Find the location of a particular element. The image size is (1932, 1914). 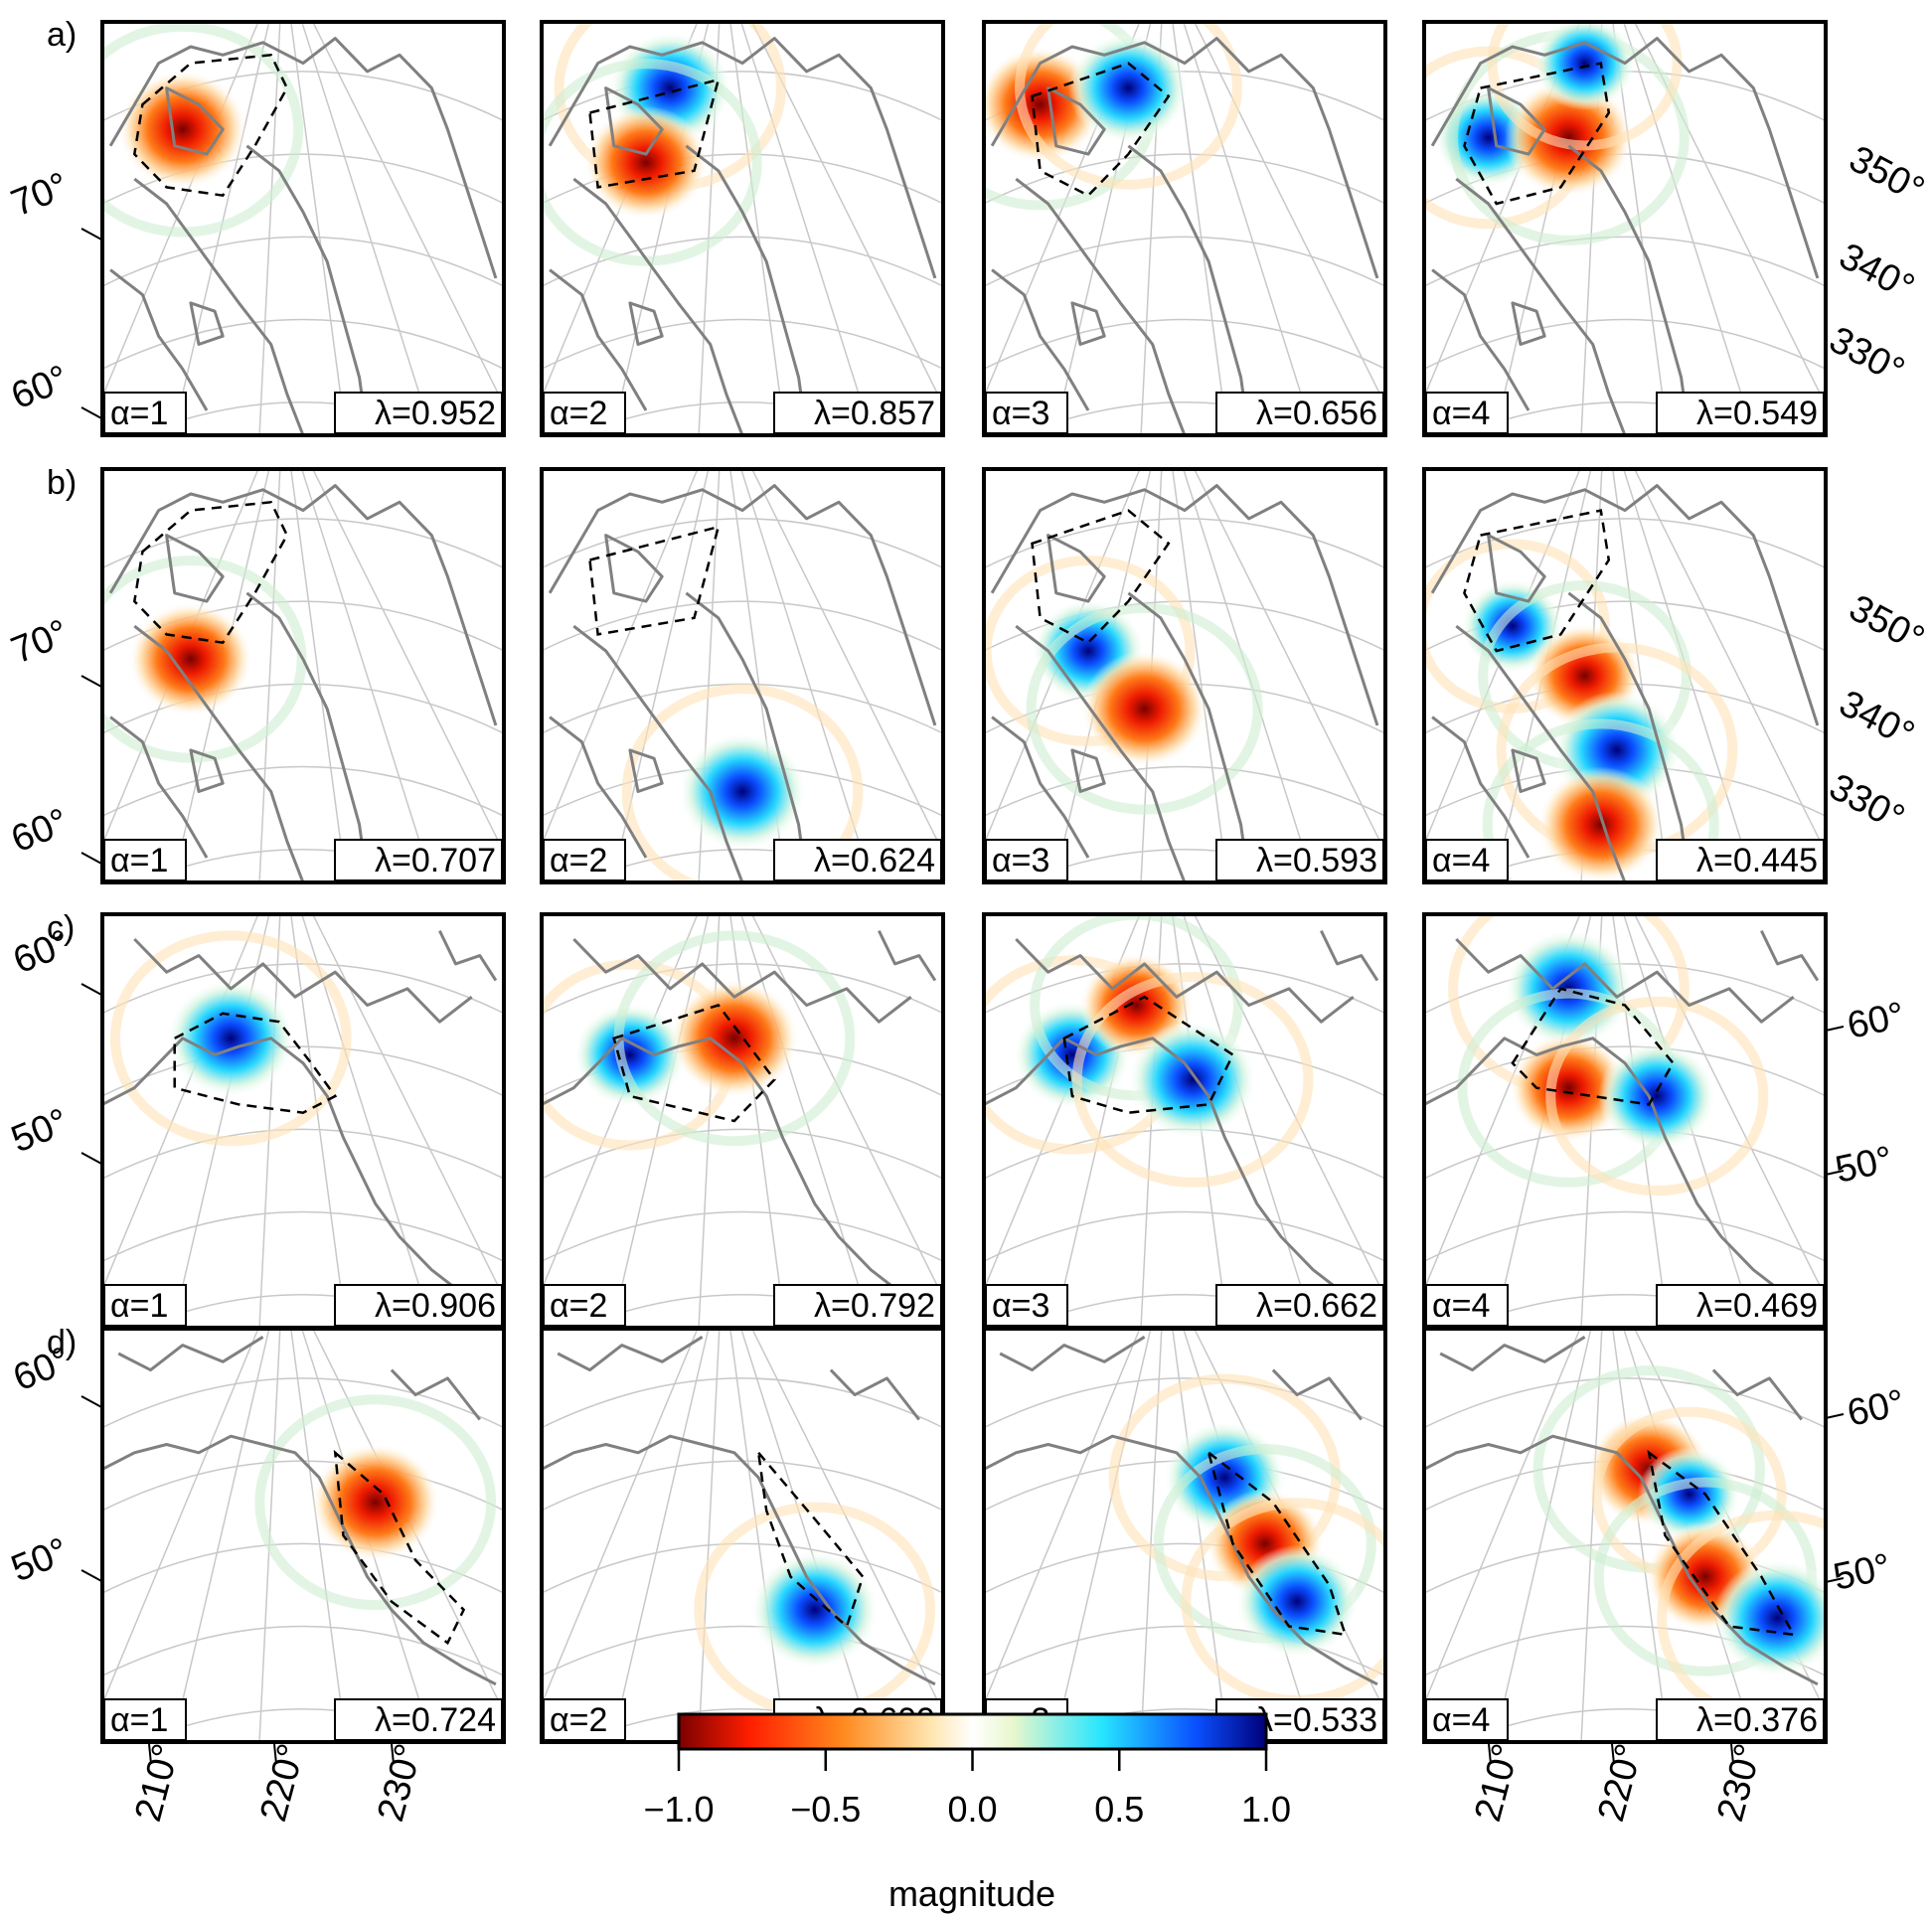

map-panel: α=2 λ=0.792 is located at coordinates (742, 1121).